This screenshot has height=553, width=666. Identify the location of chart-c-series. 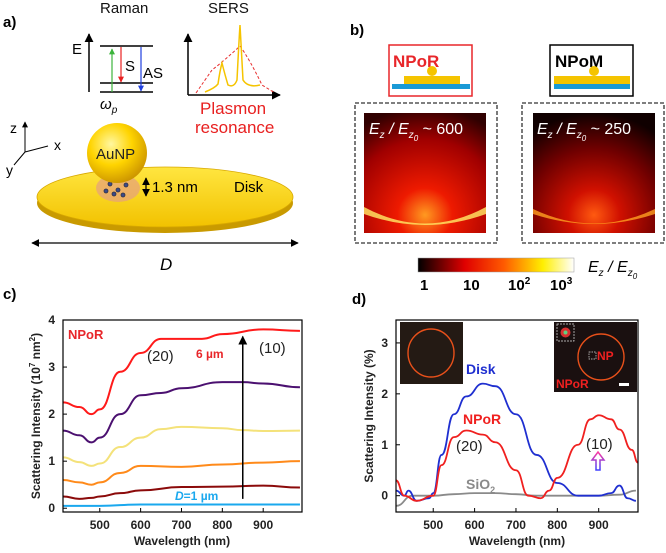
(181, 417).